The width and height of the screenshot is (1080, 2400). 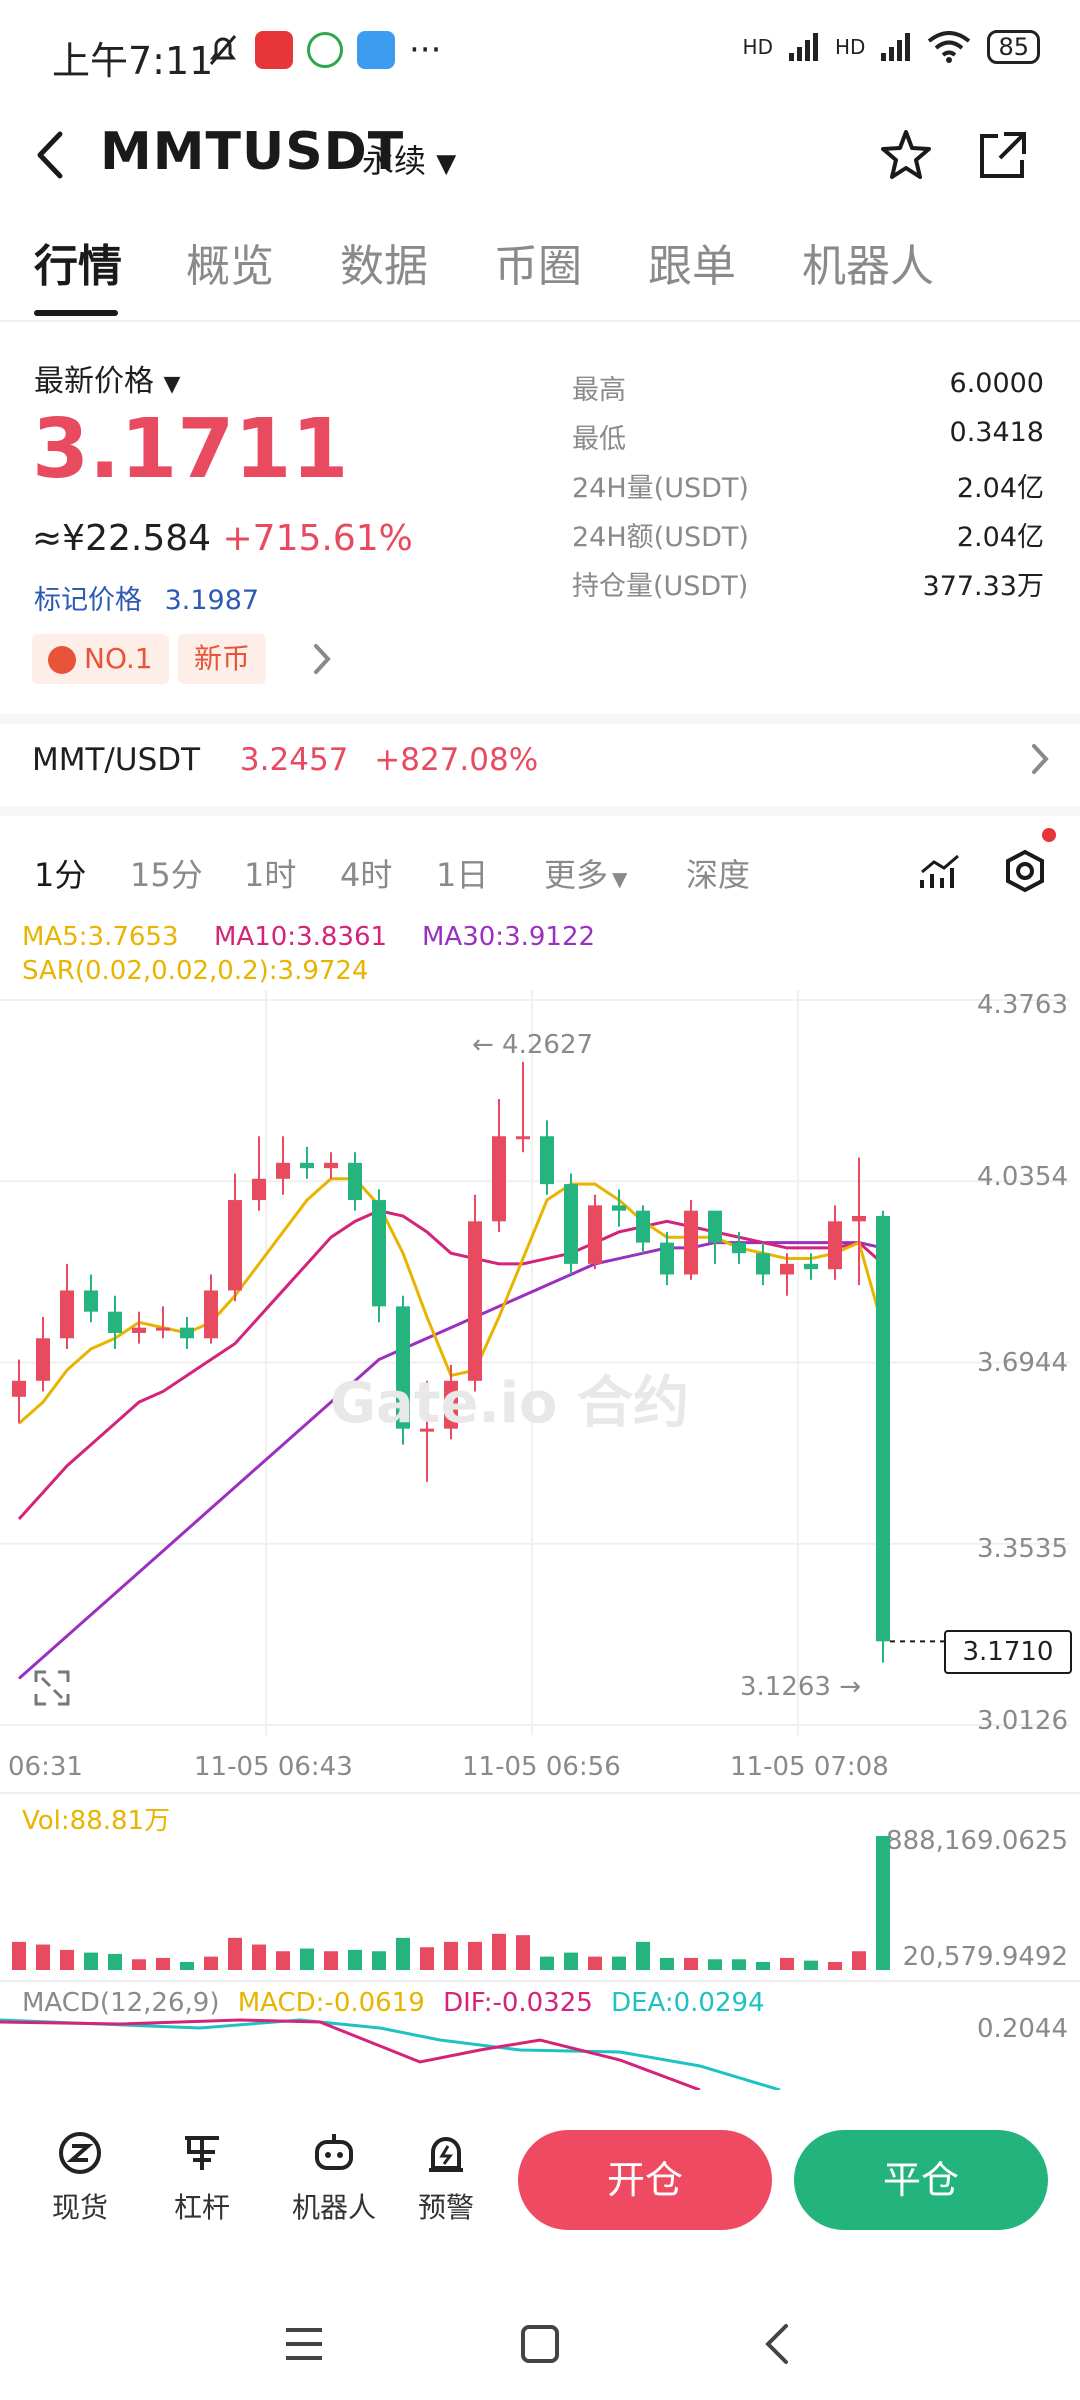 I want to click on tab-community: 币圈, so click(x=538, y=266).